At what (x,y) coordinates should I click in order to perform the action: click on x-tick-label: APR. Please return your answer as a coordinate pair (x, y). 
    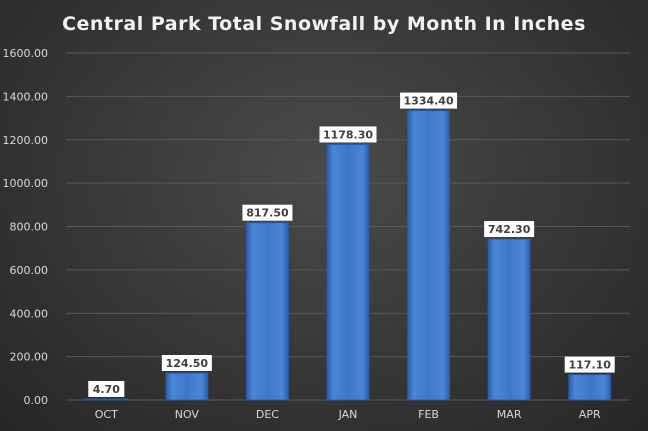
    Looking at the image, I should click on (590, 414).